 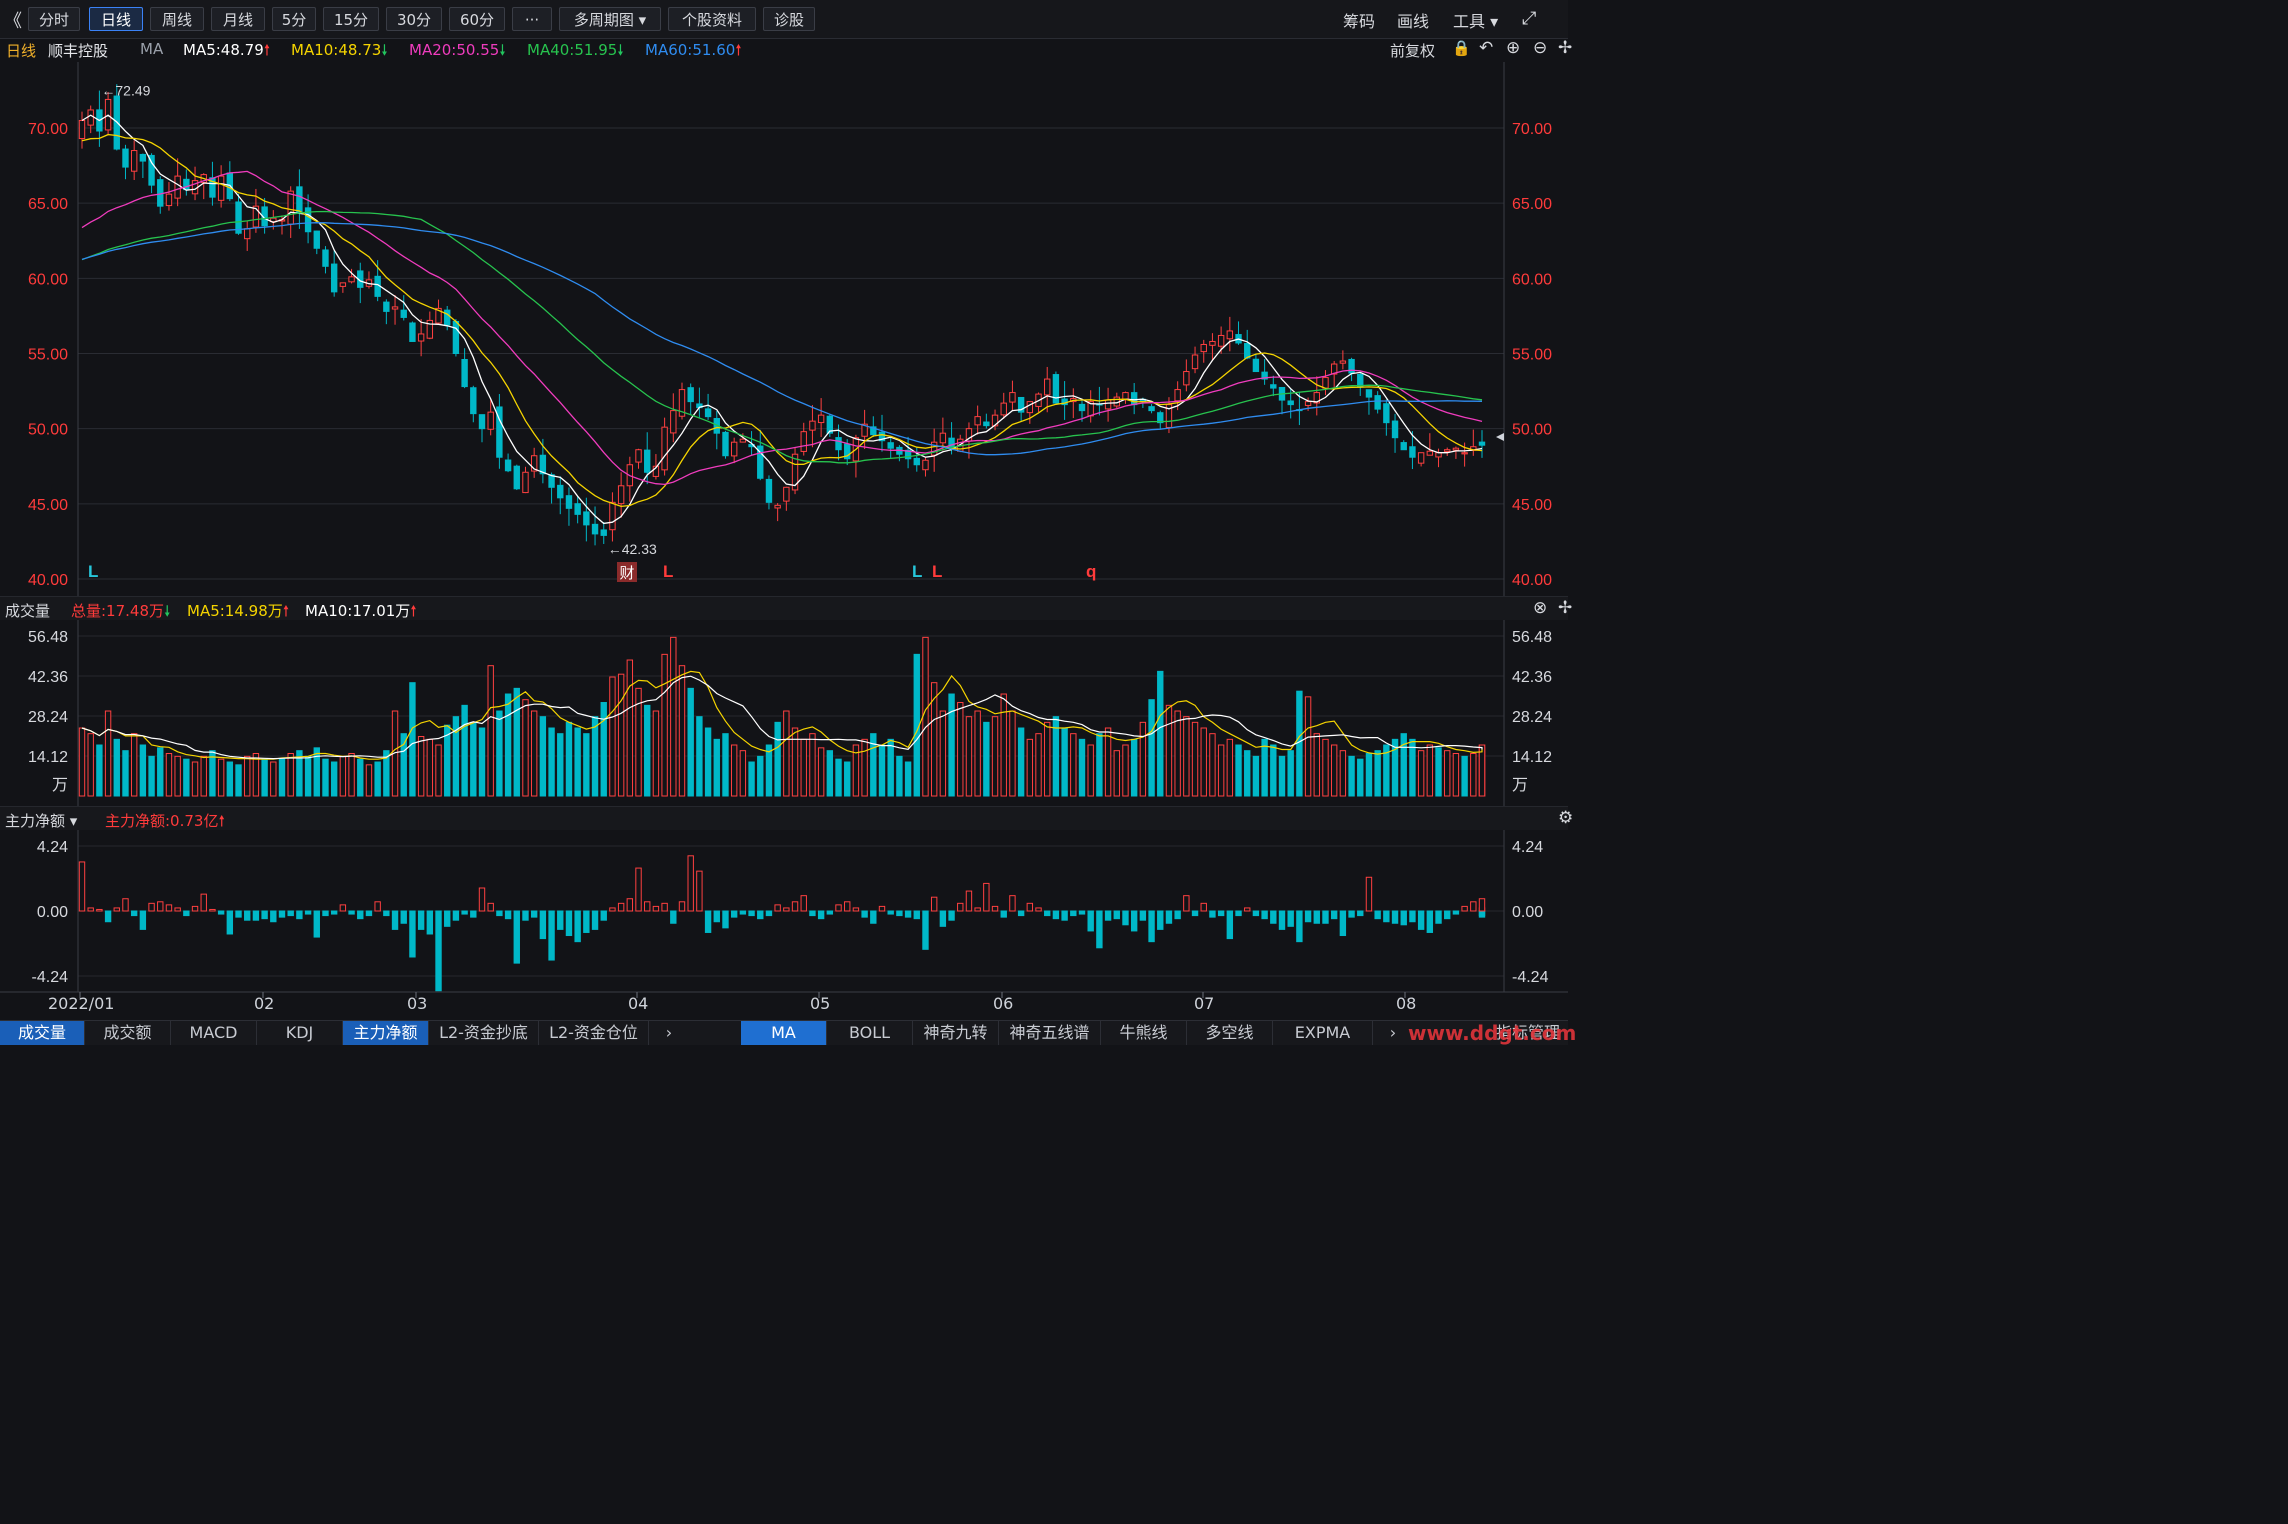 What do you see at coordinates (594, 1033) in the screenshot?
I see `tab-l2-position: L2-资金仓位` at bounding box center [594, 1033].